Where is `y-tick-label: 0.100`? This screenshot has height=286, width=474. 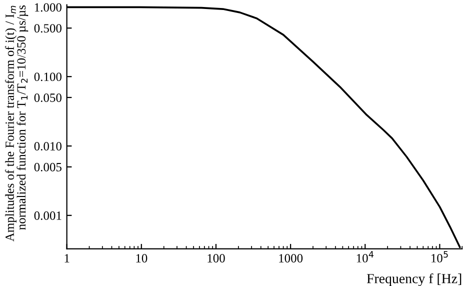 y-tick-label: 0.100 is located at coordinates (48, 77).